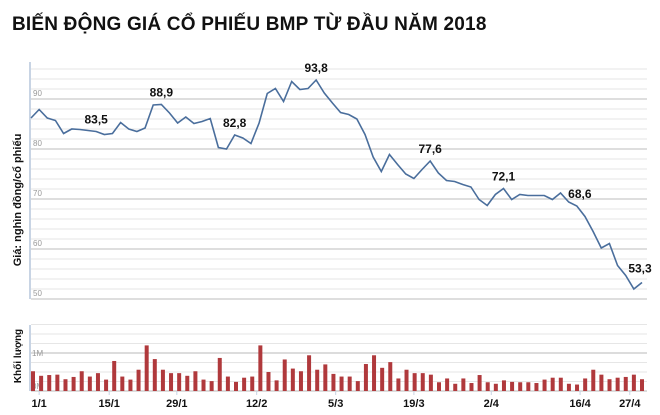 The width and height of the screenshot is (660, 415). What do you see at coordinates (492, 404) in the screenshot?
I see `x-tick-label: 2/4` at bounding box center [492, 404].